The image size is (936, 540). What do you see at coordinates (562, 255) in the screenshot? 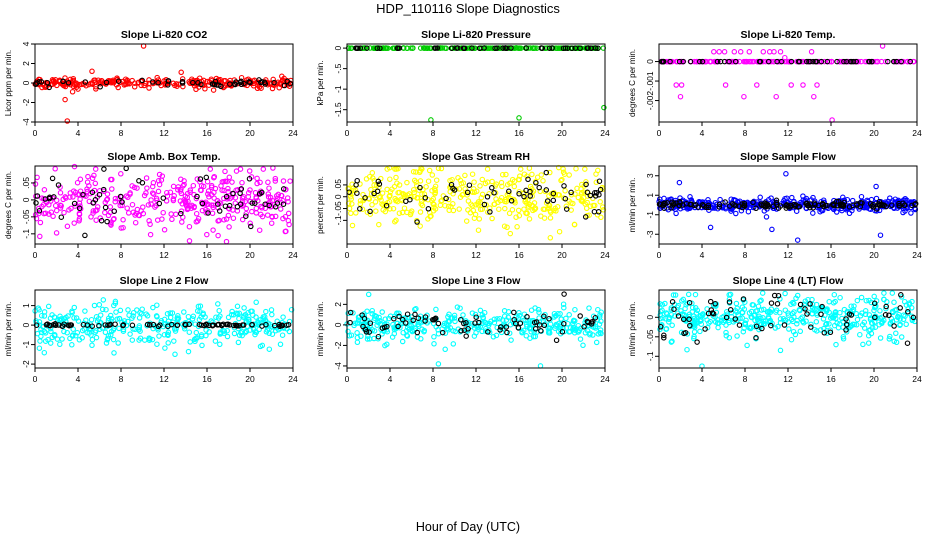
I see `x-tick-label: 20` at bounding box center [562, 255].